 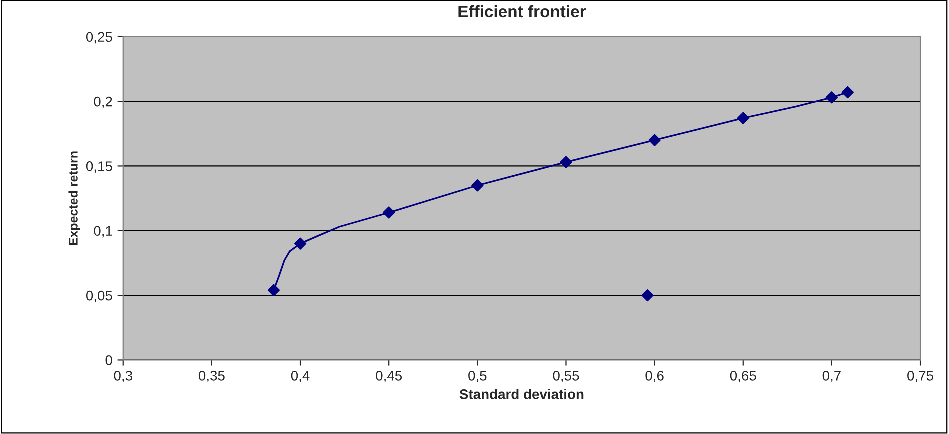 I want to click on x-tick-label: 0,4, so click(x=300, y=376).